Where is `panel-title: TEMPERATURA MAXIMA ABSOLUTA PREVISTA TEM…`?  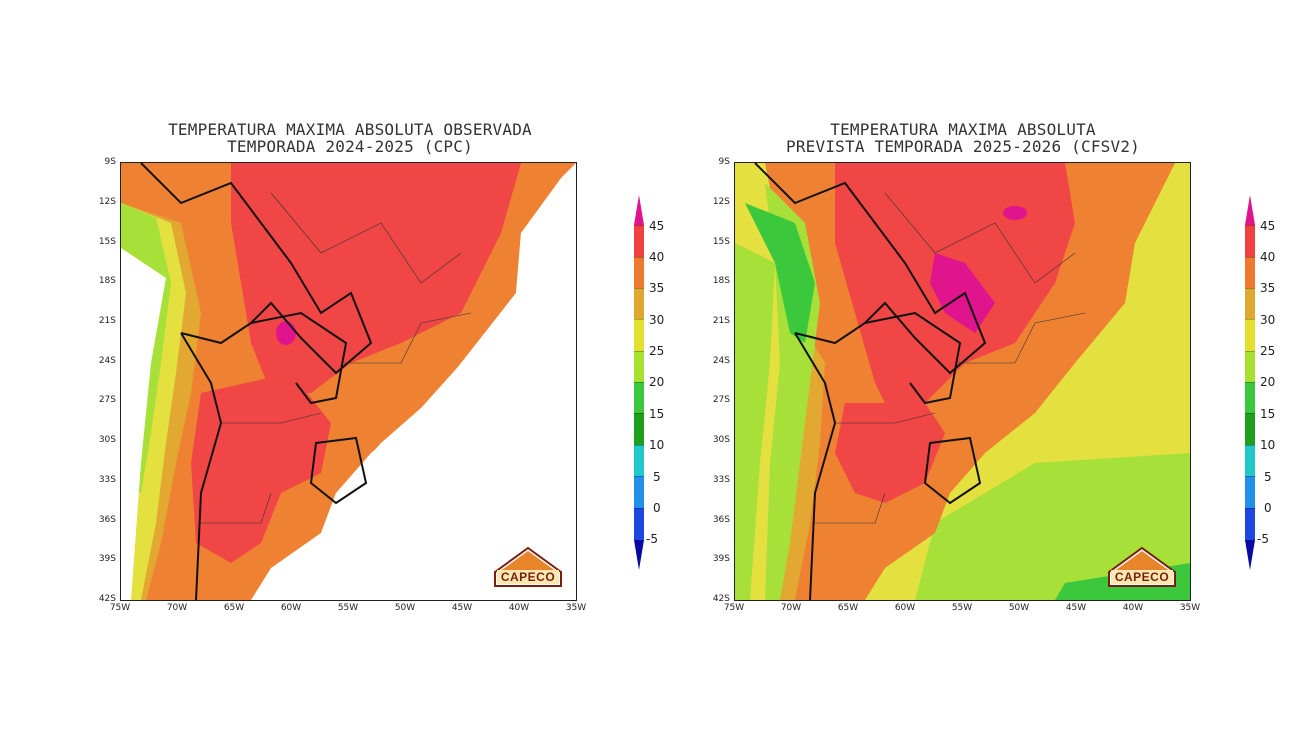
panel-title: TEMPERATURA MAXIMA ABSOLUTA PREVISTA TEM… is located at coordinates (963, 138).